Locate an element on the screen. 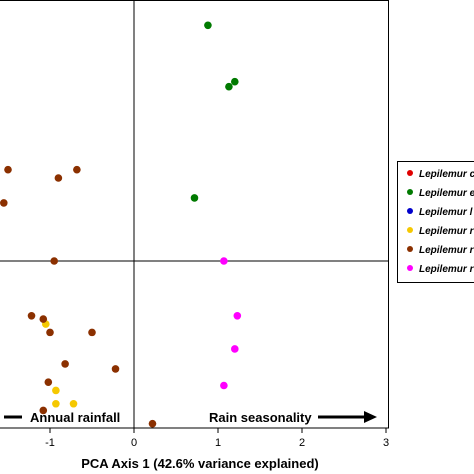  legend-label: Lepilemur l is located at coordinates (446, 212).